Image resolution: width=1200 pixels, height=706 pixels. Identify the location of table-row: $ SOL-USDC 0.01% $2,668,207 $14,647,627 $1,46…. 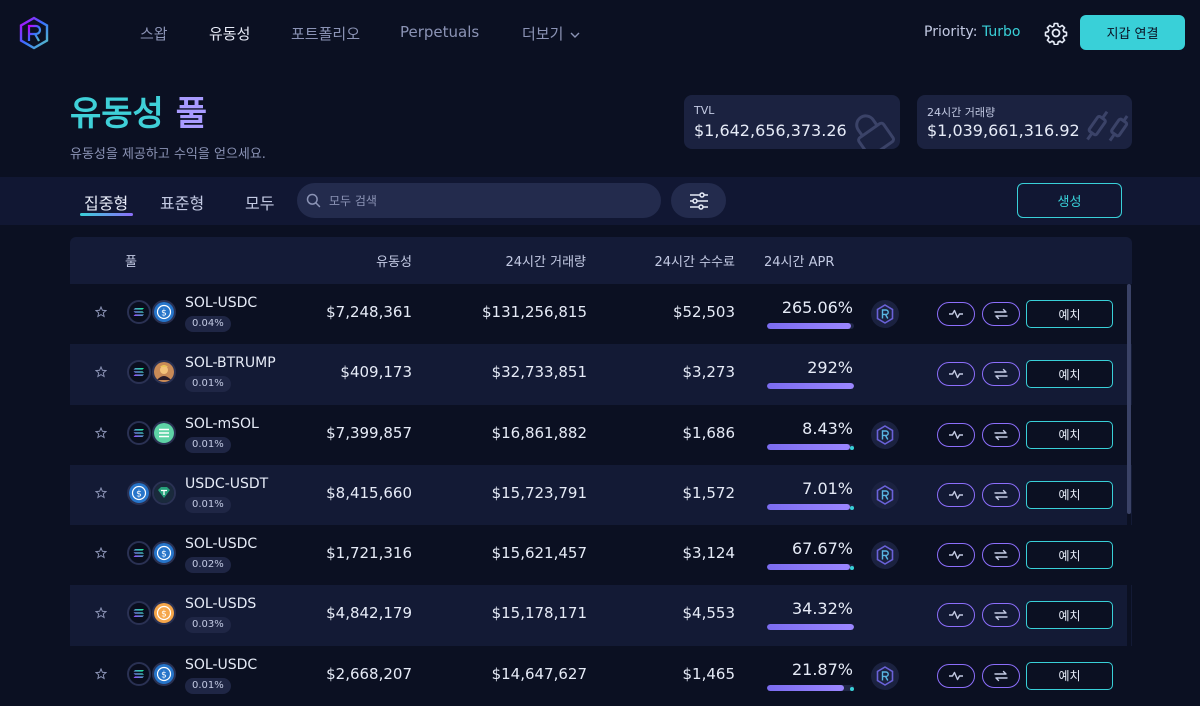
(601, 675).